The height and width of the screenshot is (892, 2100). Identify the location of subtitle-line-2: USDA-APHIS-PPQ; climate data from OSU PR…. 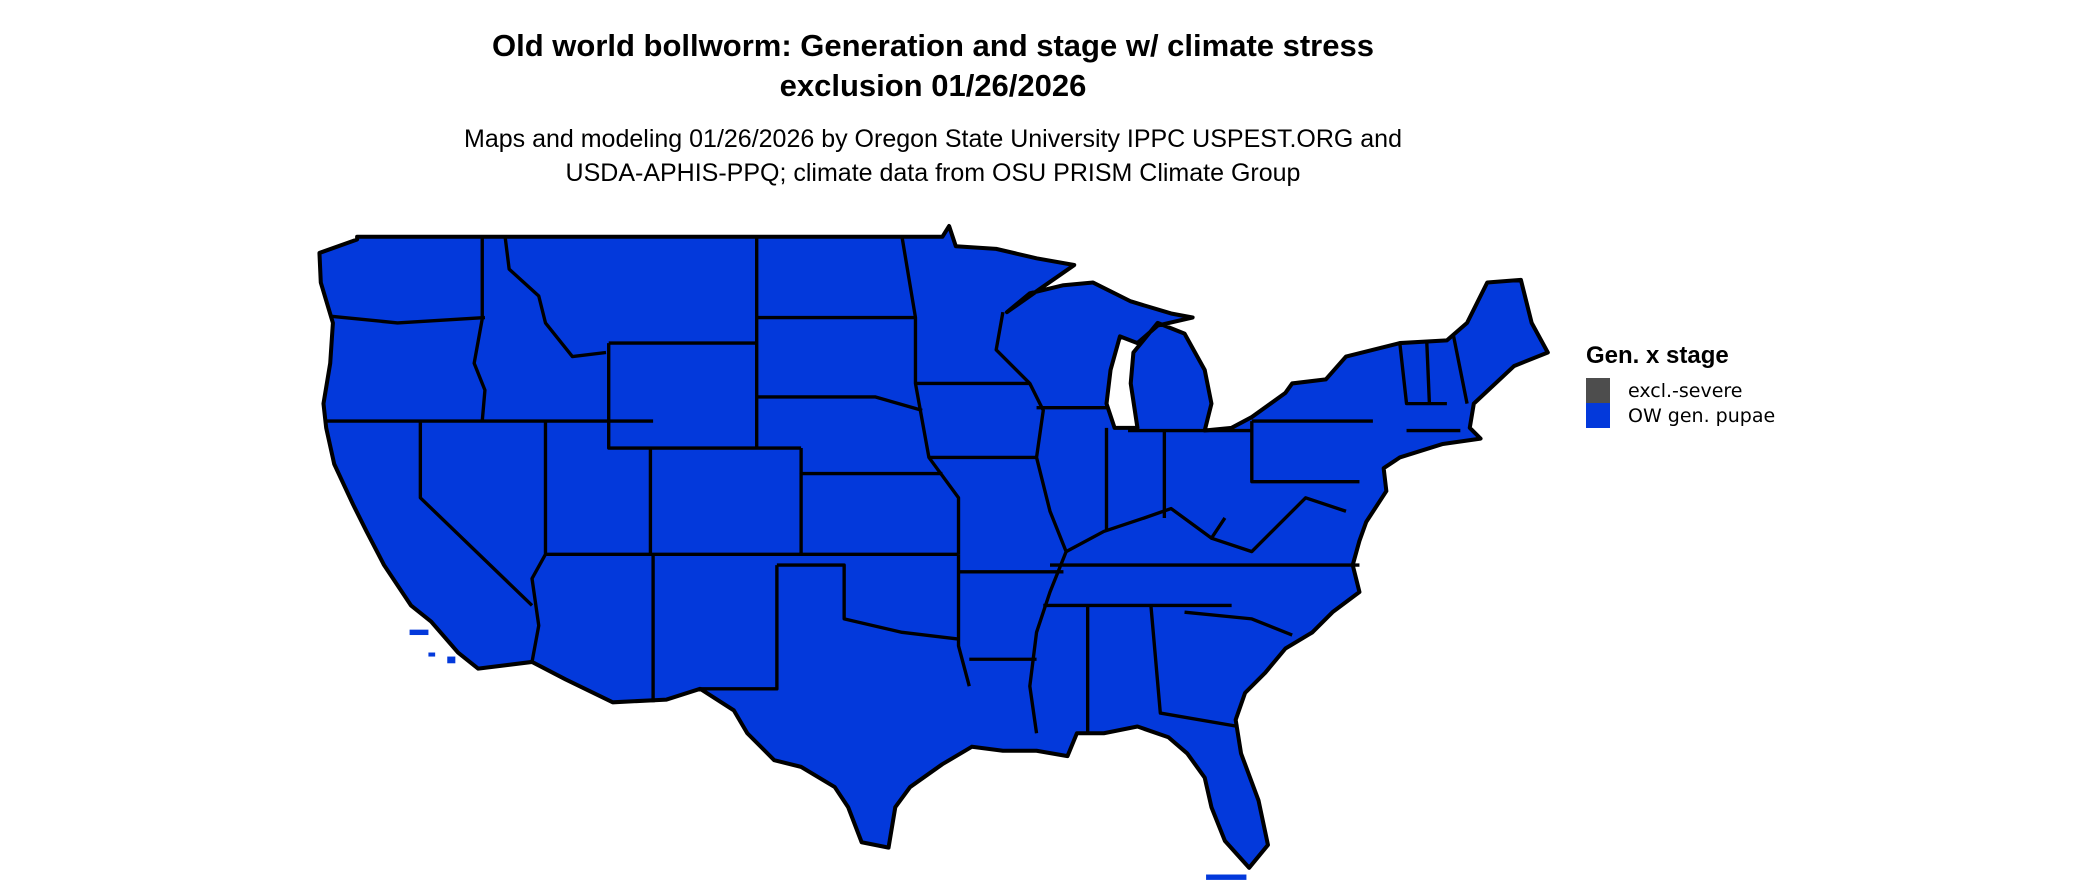
(933, 173).